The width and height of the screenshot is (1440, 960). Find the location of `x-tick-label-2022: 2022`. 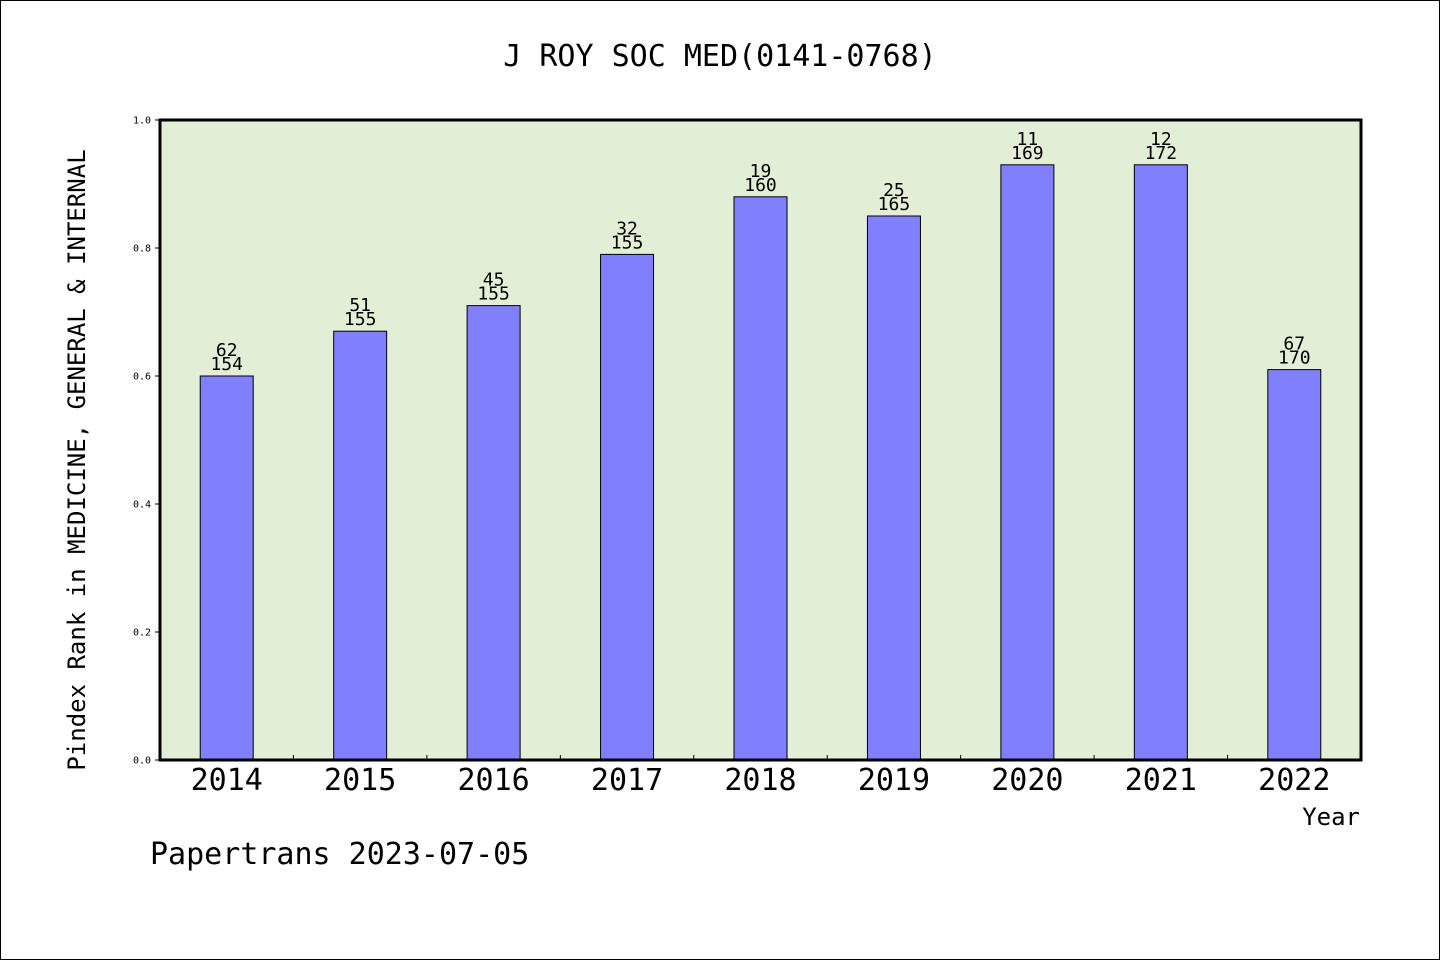

x-tick-label-2022: 2022 is located at coordinates (1294, 780).